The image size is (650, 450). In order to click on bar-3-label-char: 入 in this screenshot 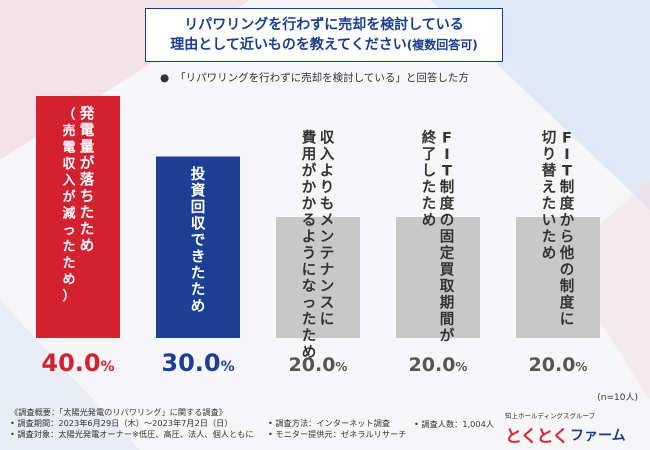, I will do `click(327, 154)`.